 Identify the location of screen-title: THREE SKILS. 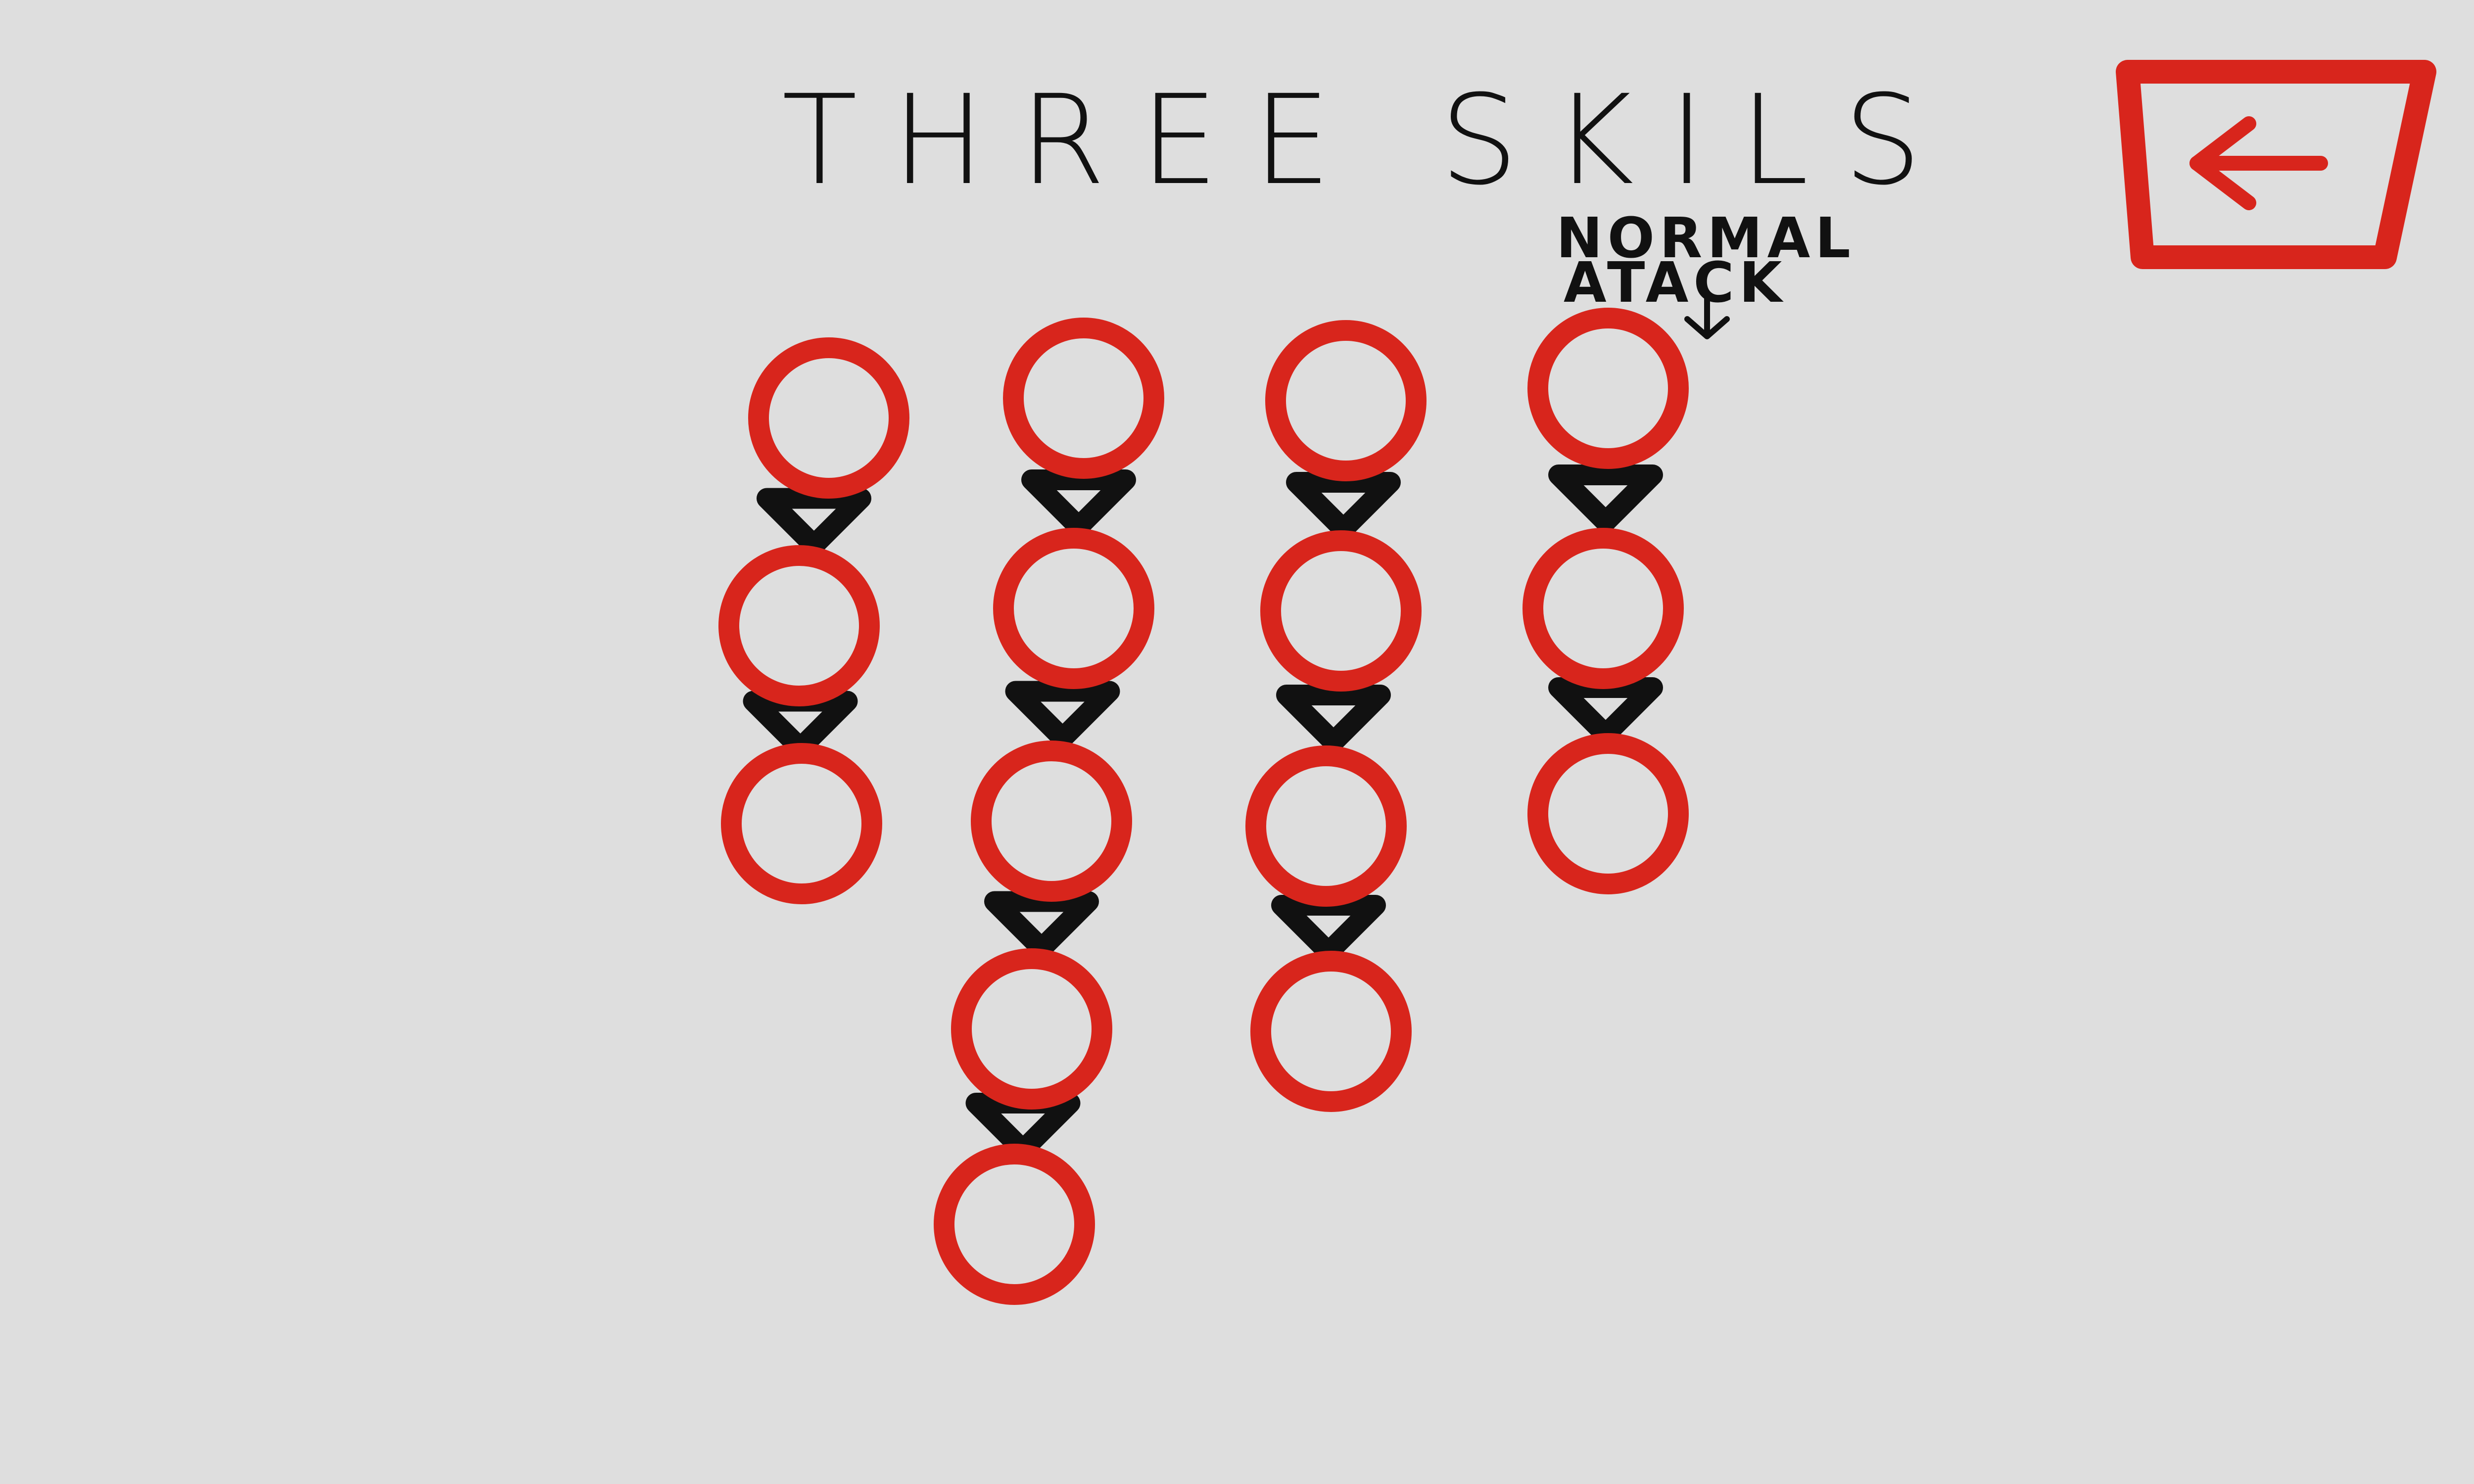
(1369, 140).